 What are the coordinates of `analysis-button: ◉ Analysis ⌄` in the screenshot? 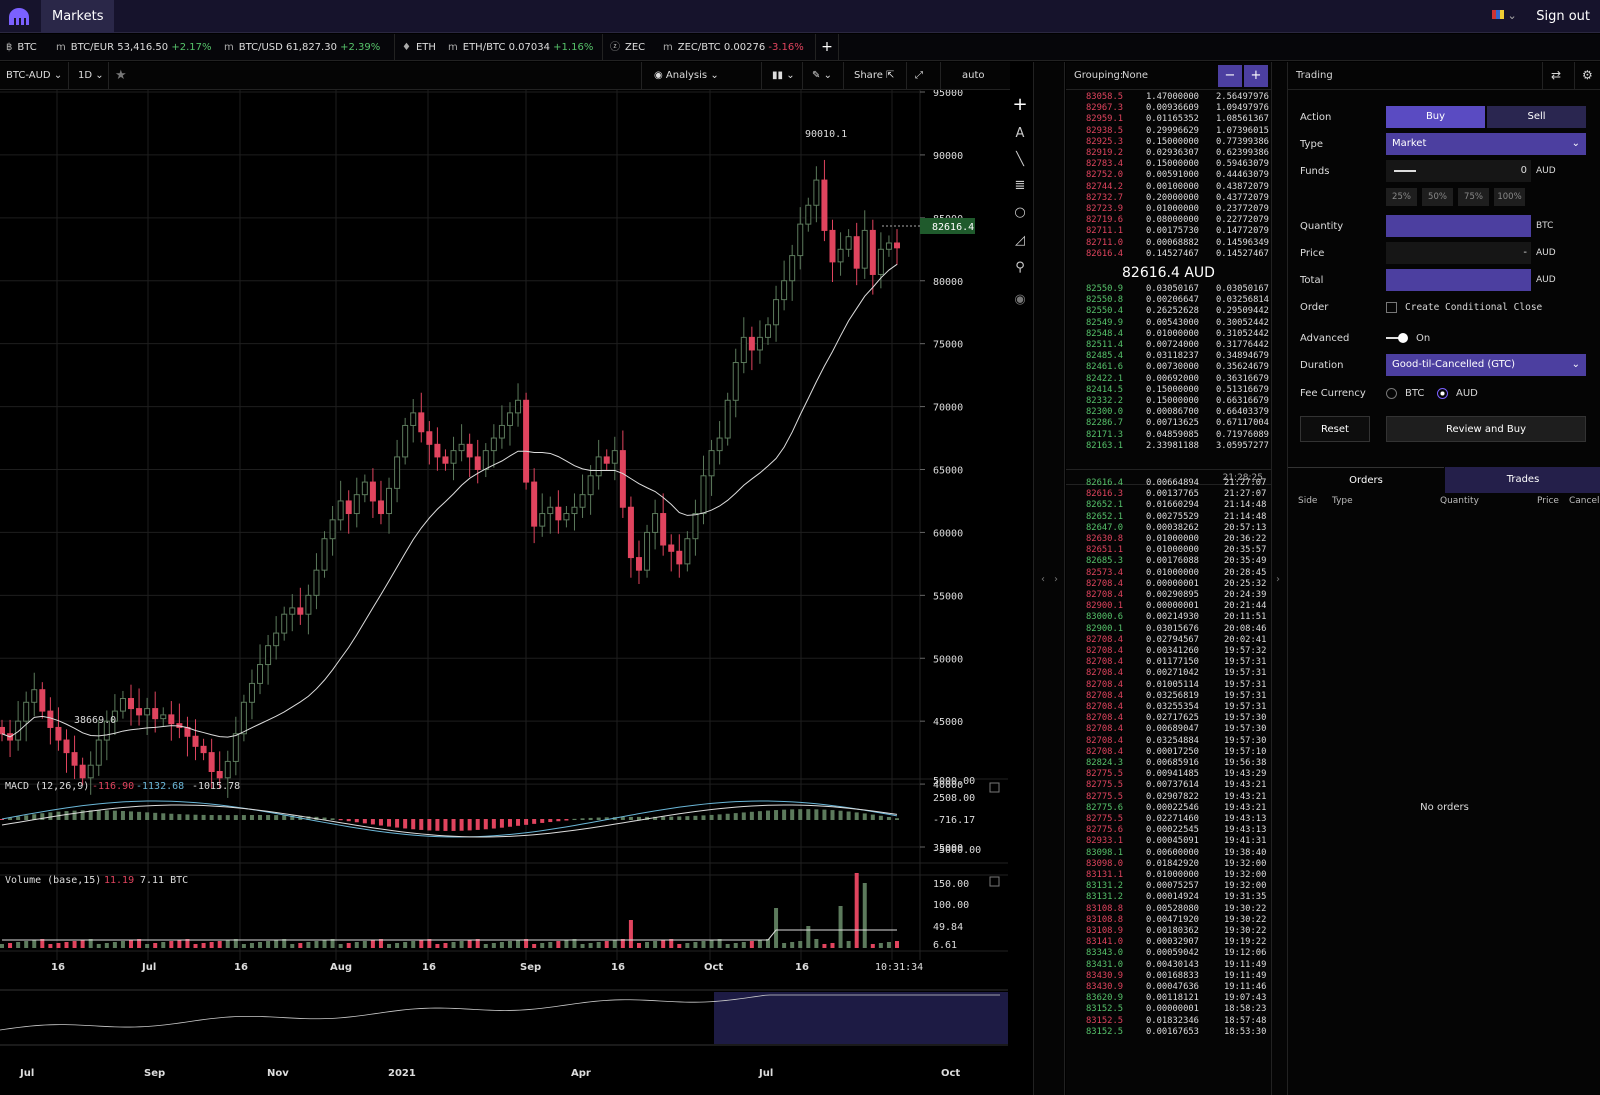 It's located at (686, 76).